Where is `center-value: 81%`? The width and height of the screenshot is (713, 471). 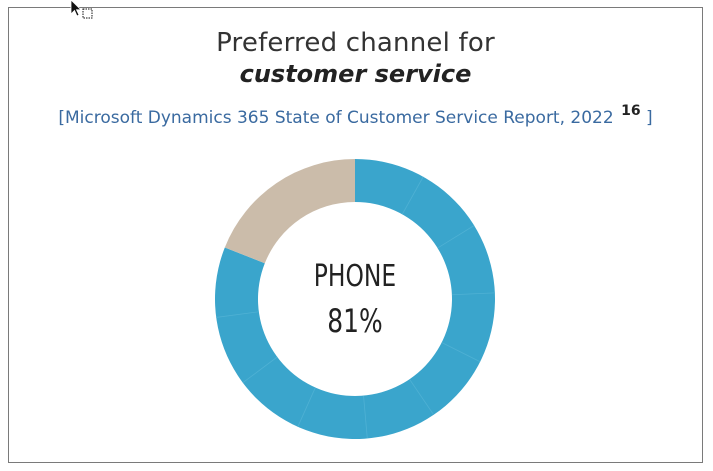
center-value: 81% is located at coordinates (354, 321).